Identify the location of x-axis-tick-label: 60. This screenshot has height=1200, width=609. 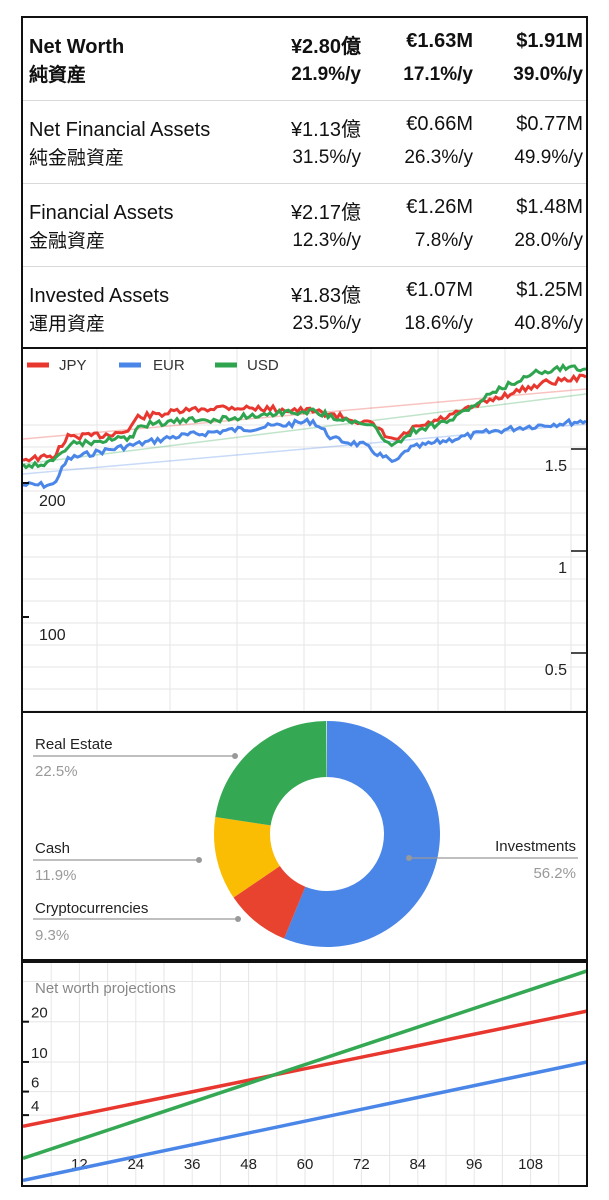
(305, 1164).